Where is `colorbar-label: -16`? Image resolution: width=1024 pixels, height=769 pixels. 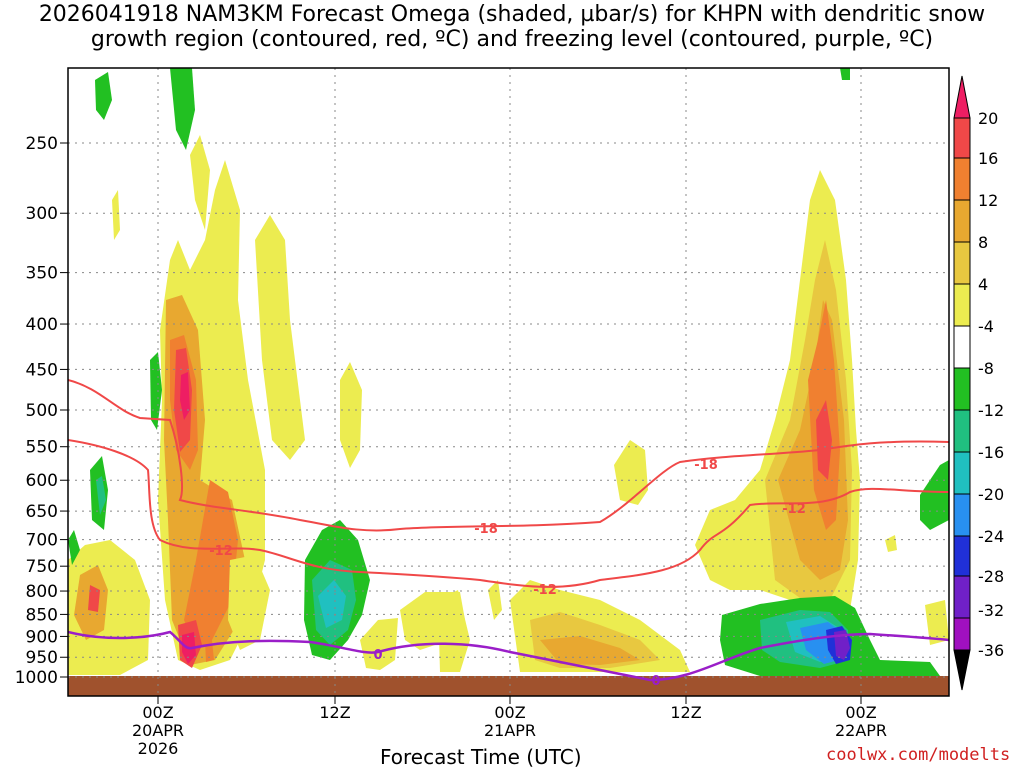
colorbar-label: -16 is located at coordinates (991, 452).